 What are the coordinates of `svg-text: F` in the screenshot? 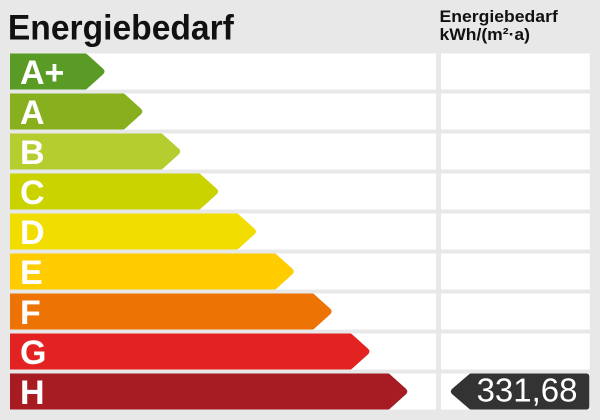 It's located at (30, 313).